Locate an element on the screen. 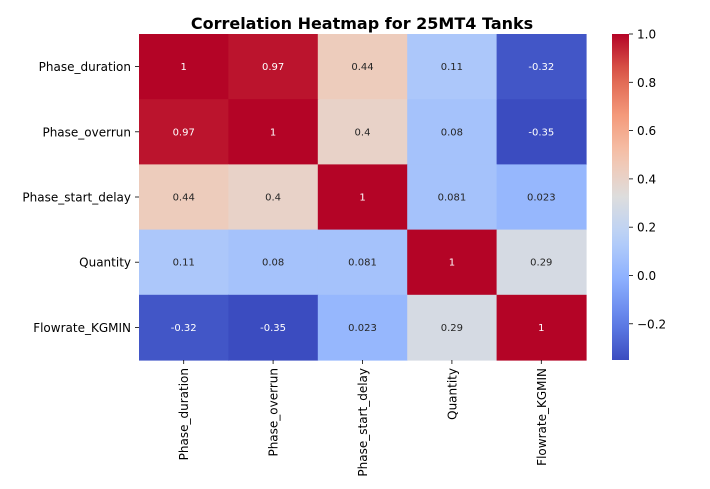 The width and height of the screenshot is (710, 489). colorbar-gradient is located at coordinates (620, 197).